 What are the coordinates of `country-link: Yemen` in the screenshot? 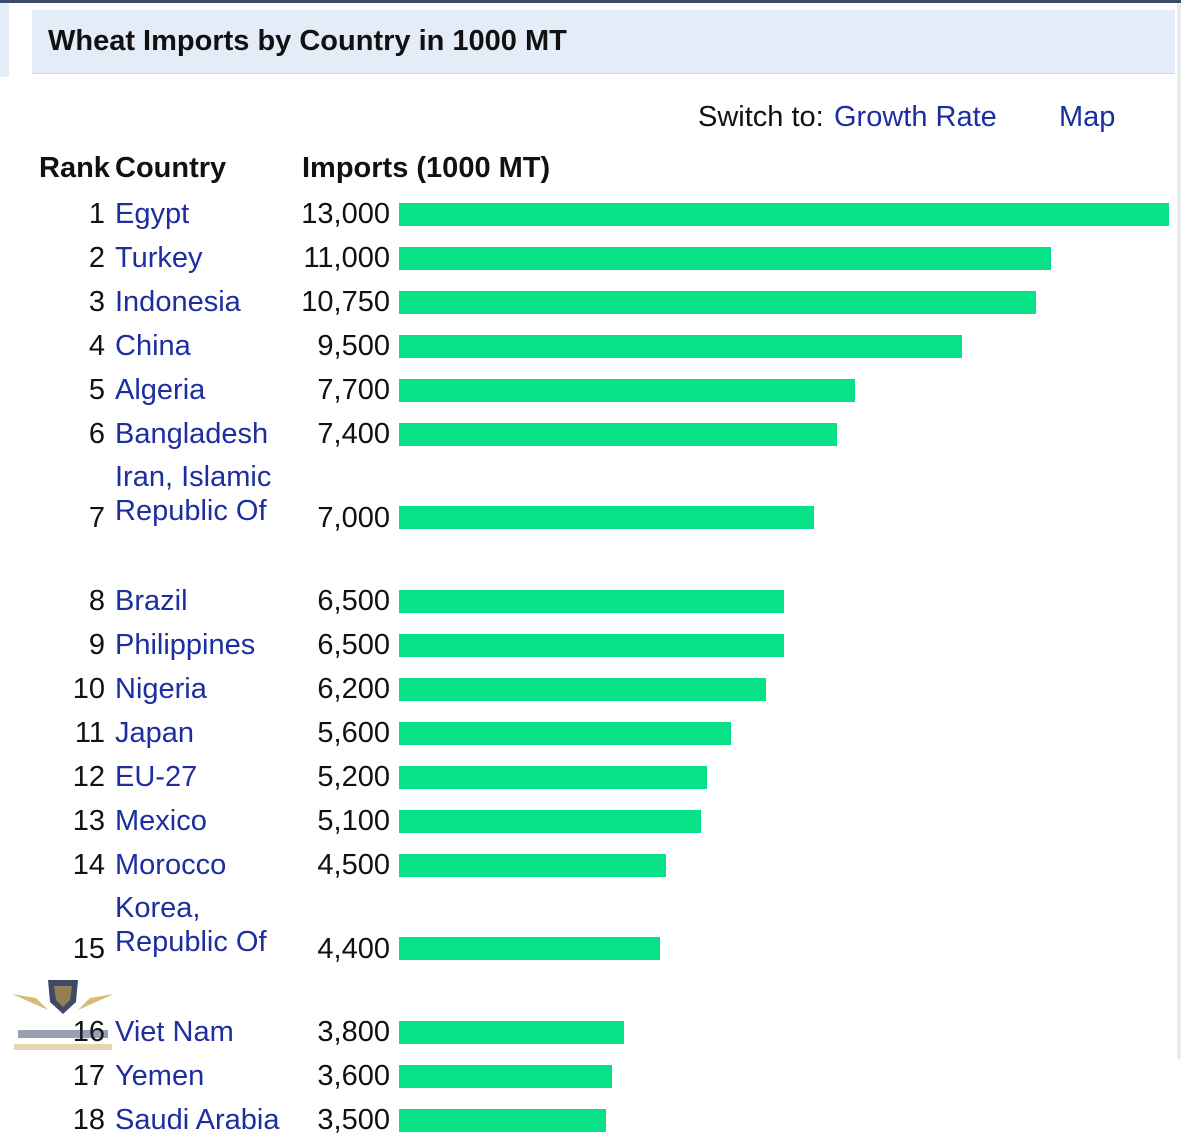 It's located at (160, 1076).